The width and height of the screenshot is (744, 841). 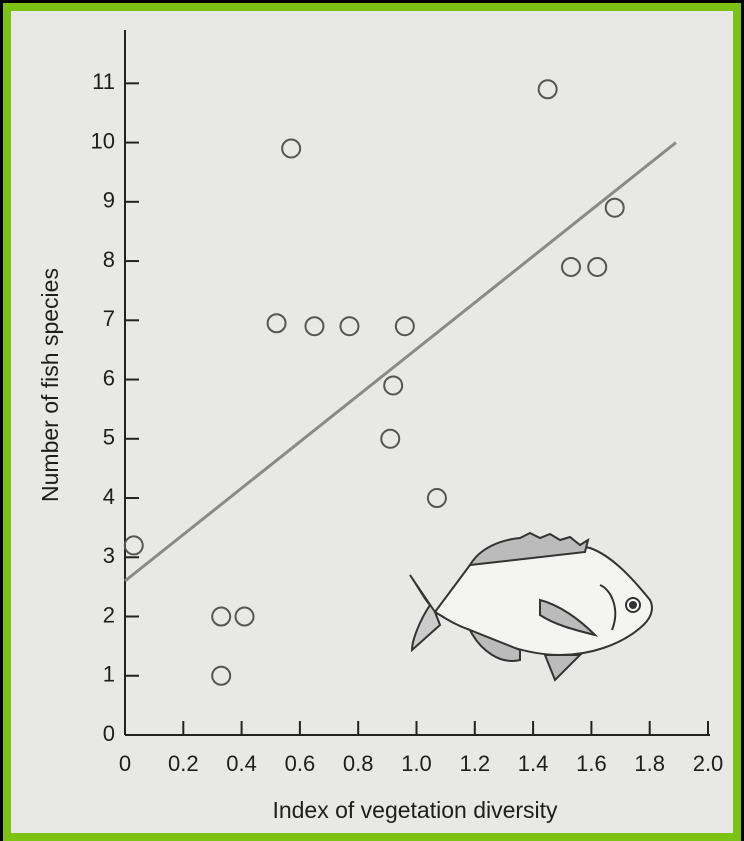 I want to click on y-tick-label: 0, so click(x=109, y=733).